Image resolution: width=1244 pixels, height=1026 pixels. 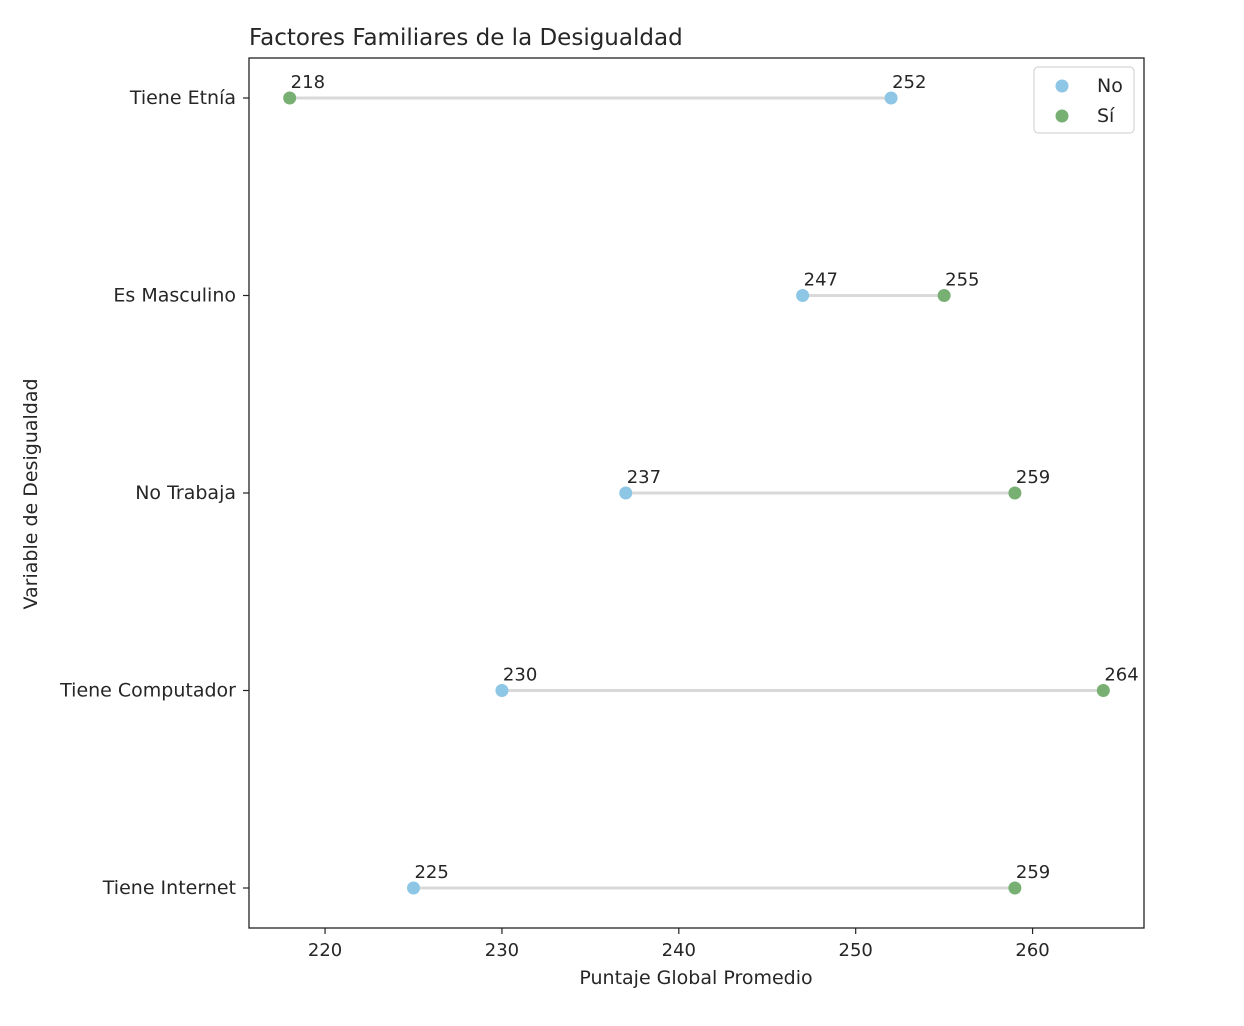 What do you see at coordinates (147, 691) in the screenshot?
I see `y-tick-label: Tiene Computador` at bounding box center [147, 691].